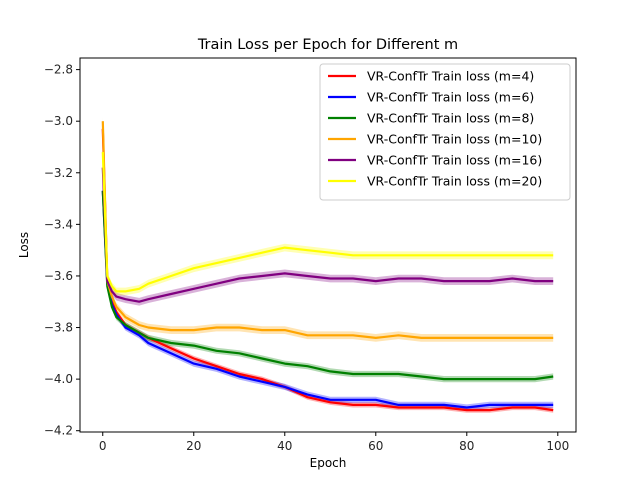 Image resolution: width=640 pixels, height=480 pixels. I want to click on y-tick-label: −3.0, so click(58, 121).